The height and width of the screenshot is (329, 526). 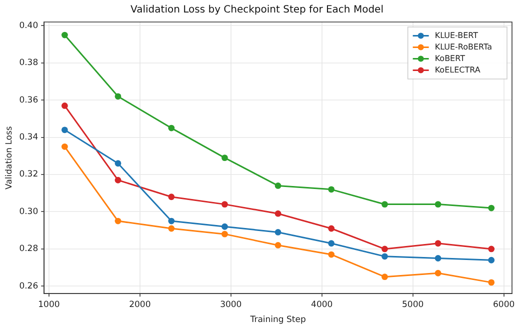 What do you see at coordinates (277, 320) in the screenshot?
I see `x-axis-title: Training Step` at bounding box center [277, 320].